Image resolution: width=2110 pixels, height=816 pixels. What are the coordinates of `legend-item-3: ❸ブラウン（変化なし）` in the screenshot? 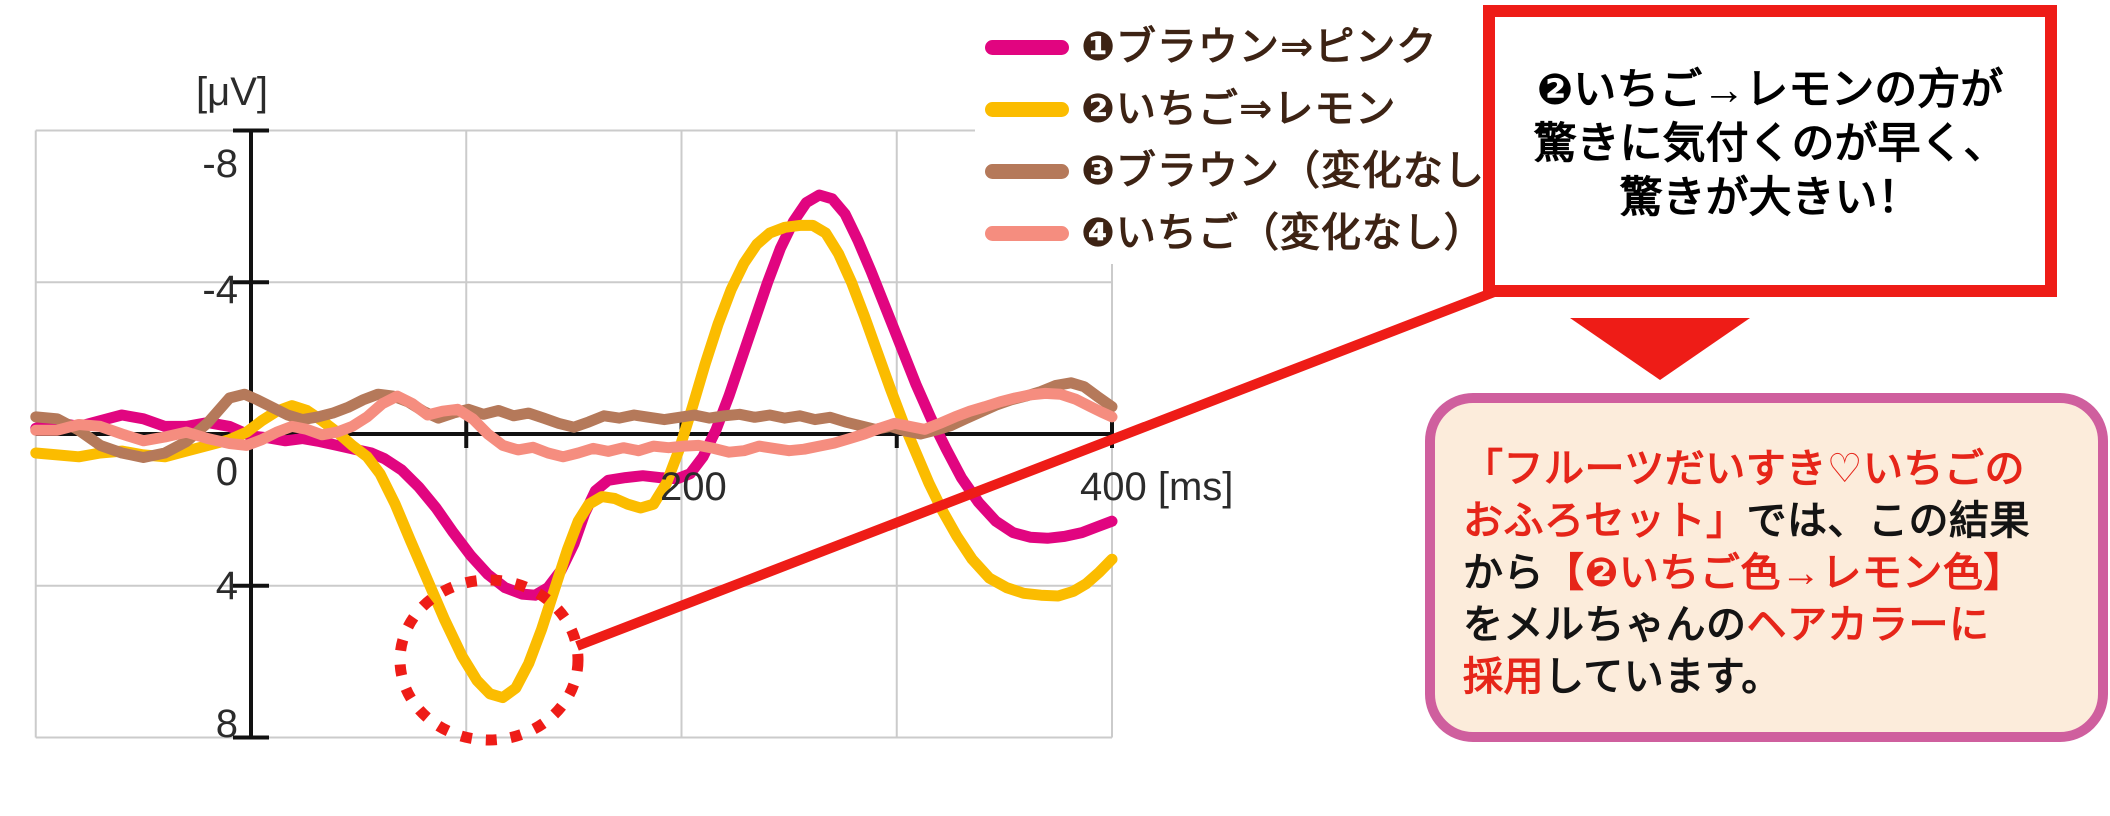 It's located at (1255, 171).